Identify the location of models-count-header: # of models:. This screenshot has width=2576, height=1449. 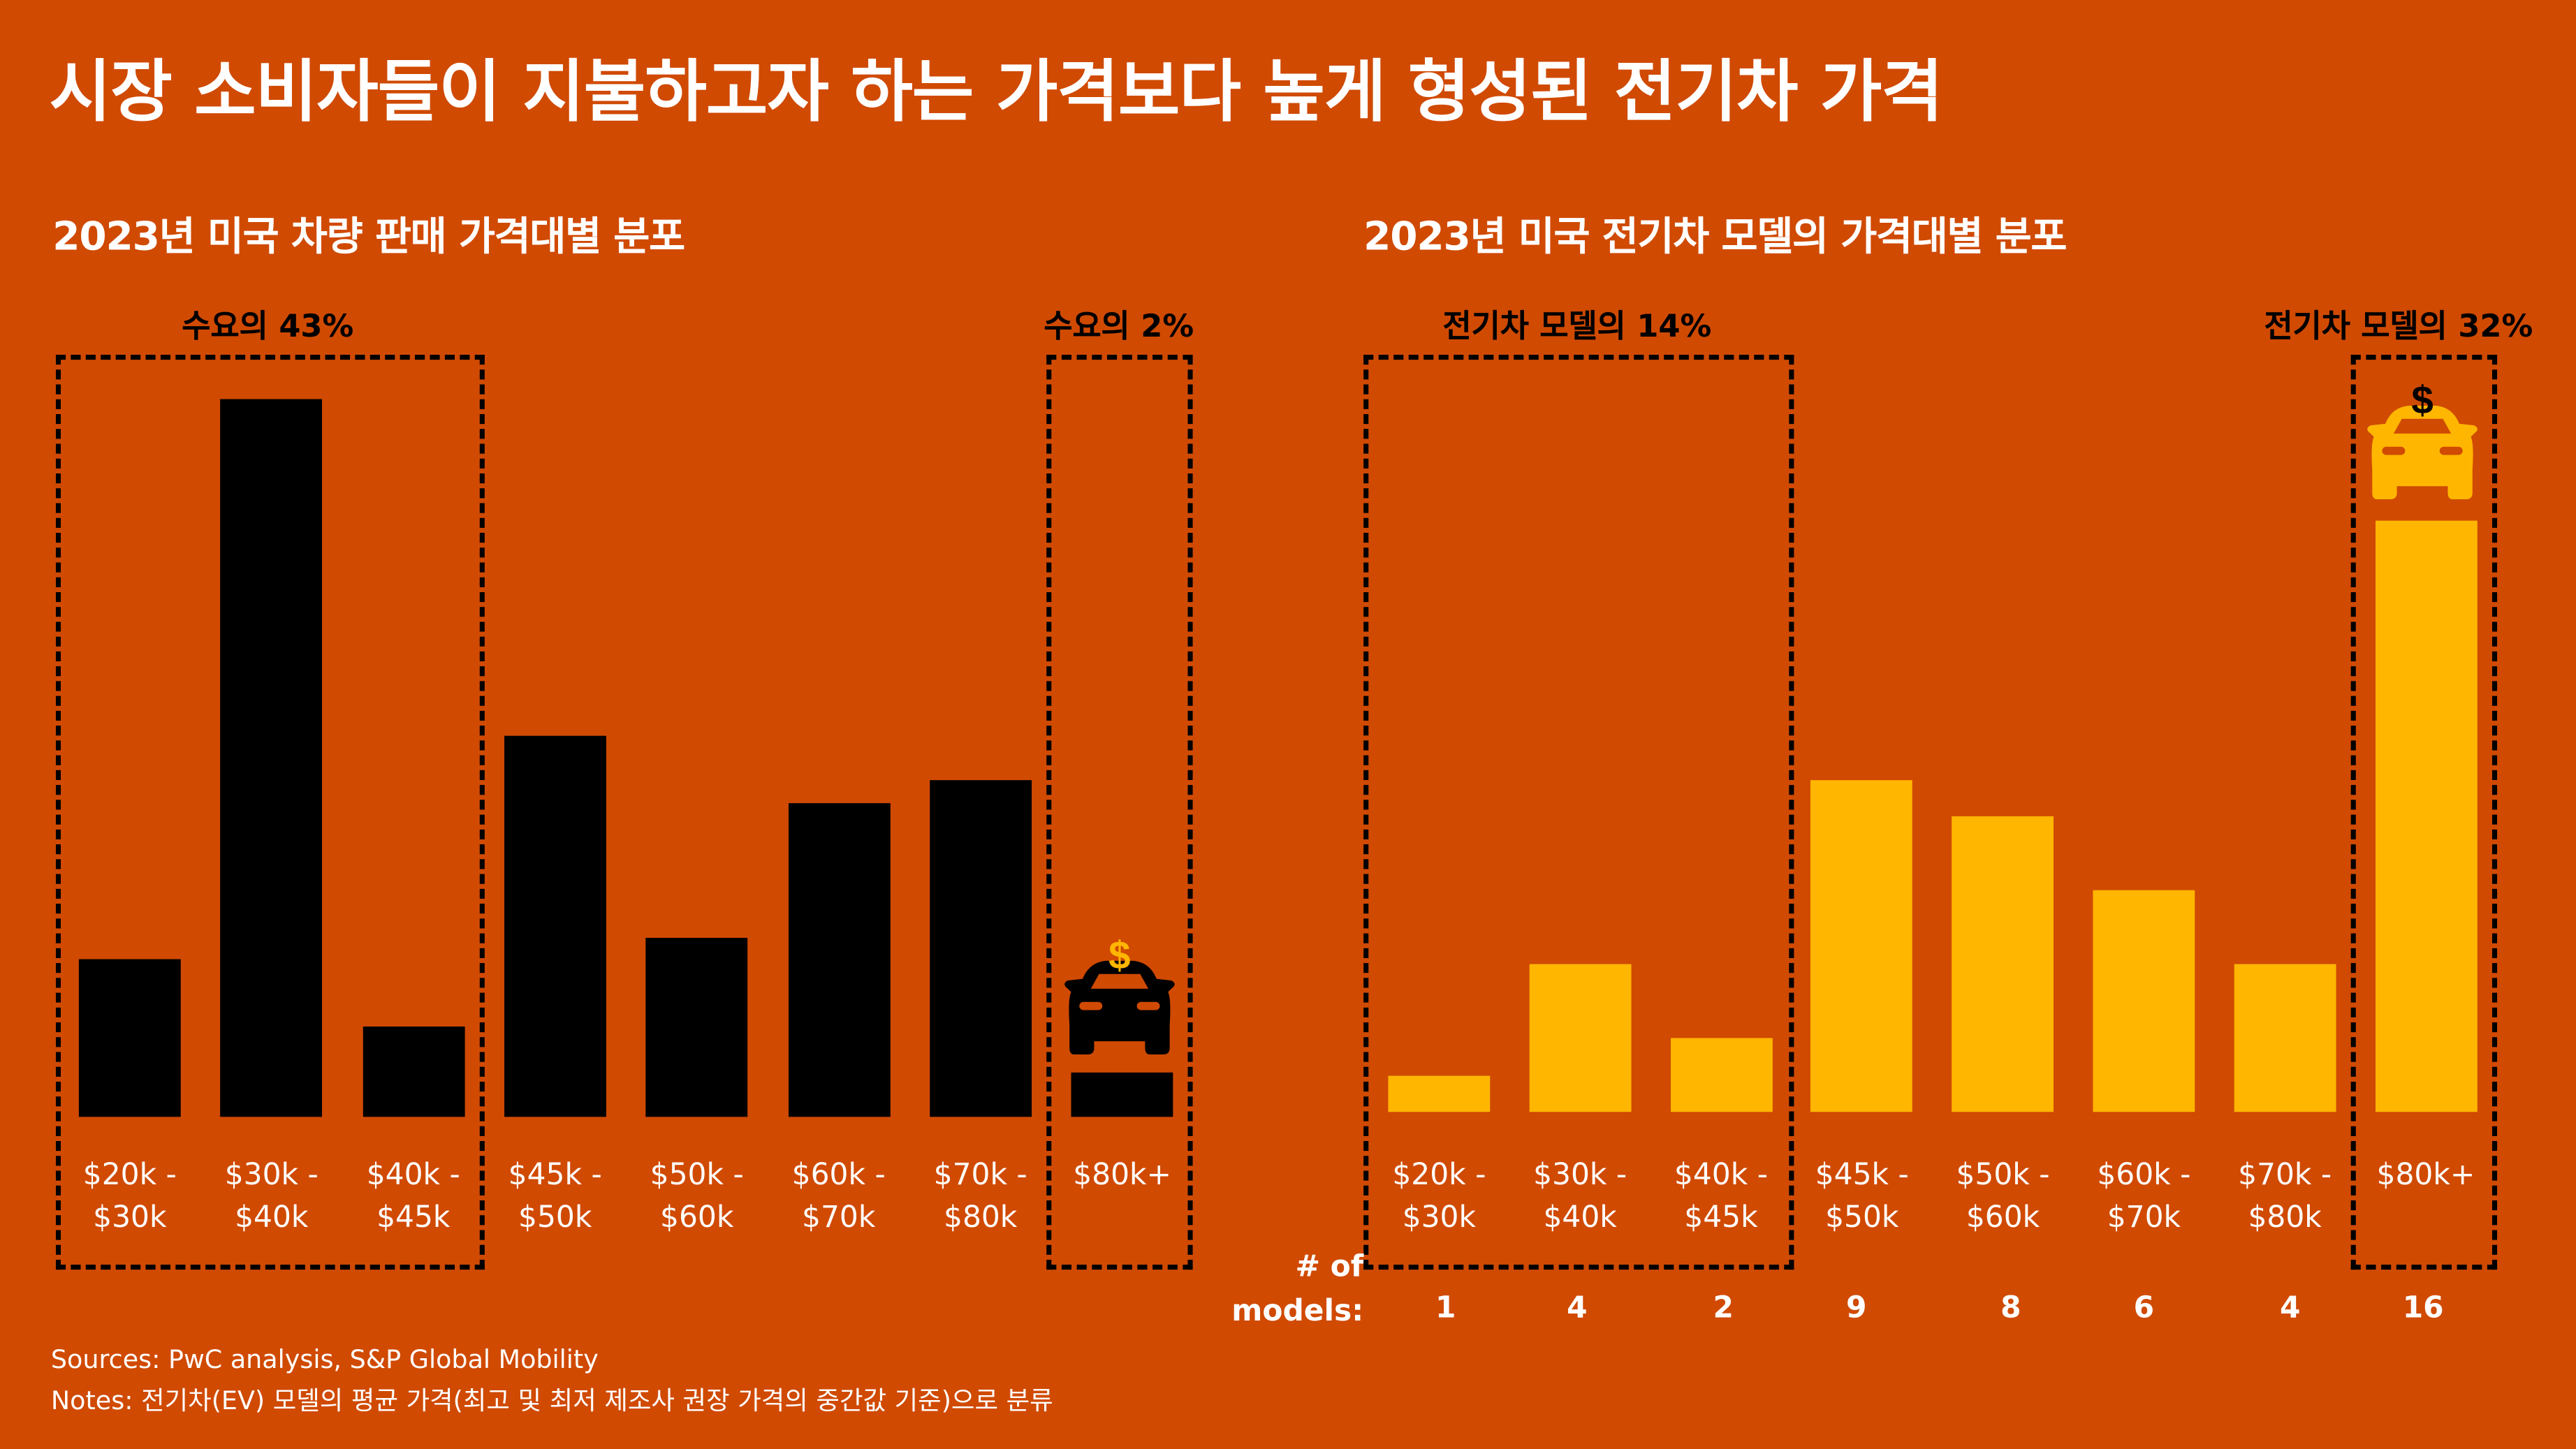
(1289, 1289).